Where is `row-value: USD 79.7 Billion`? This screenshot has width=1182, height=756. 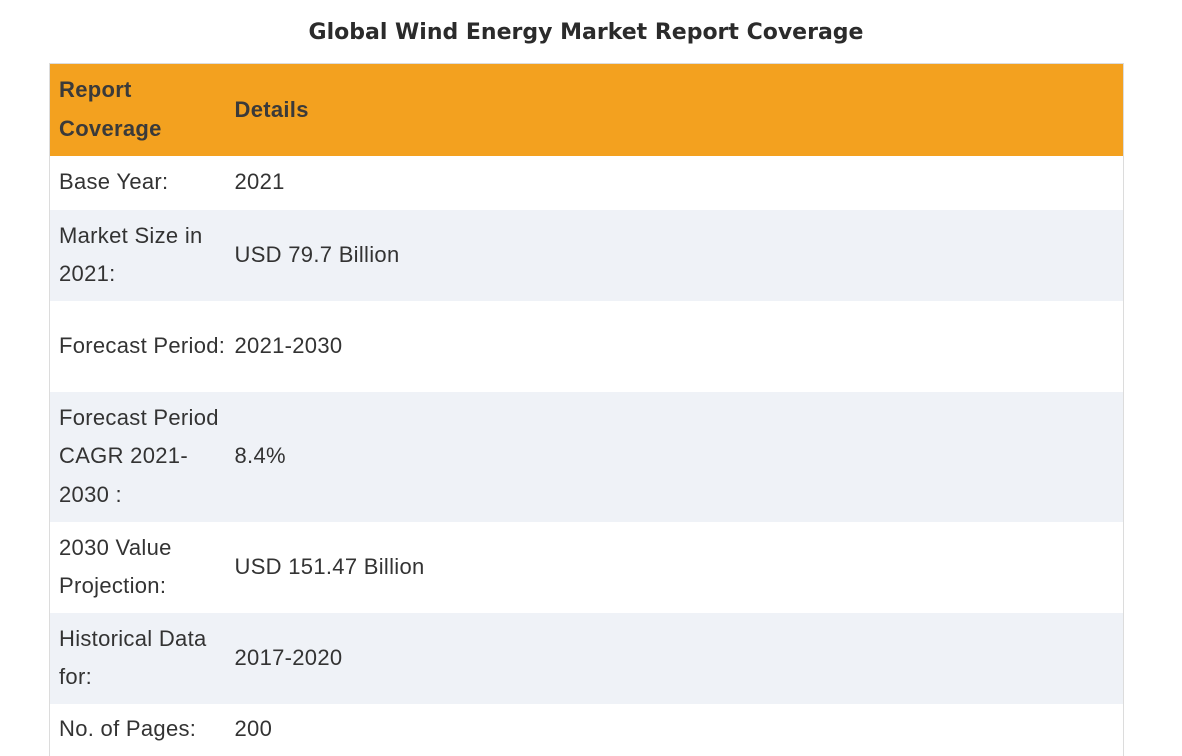 row-value: USD 79.7 Billion is located at coordinates (317, 254).